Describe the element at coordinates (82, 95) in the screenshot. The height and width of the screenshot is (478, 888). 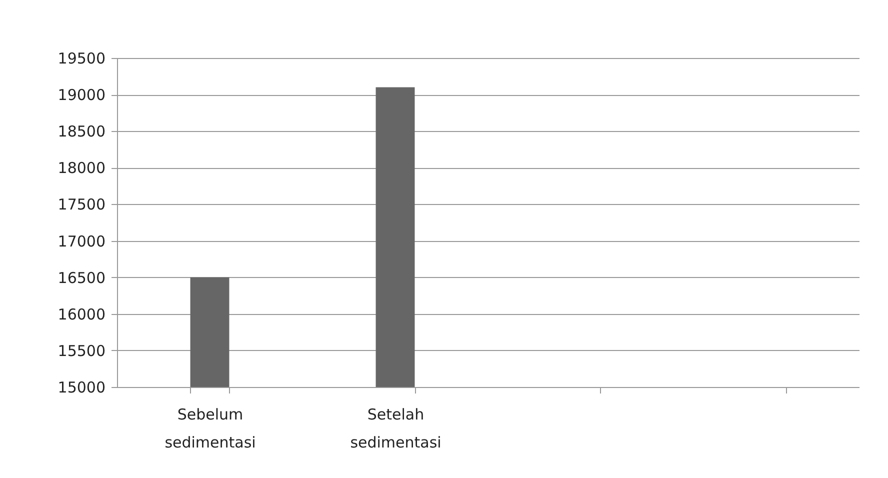
I see `y-tick-label: 19000` at that location.